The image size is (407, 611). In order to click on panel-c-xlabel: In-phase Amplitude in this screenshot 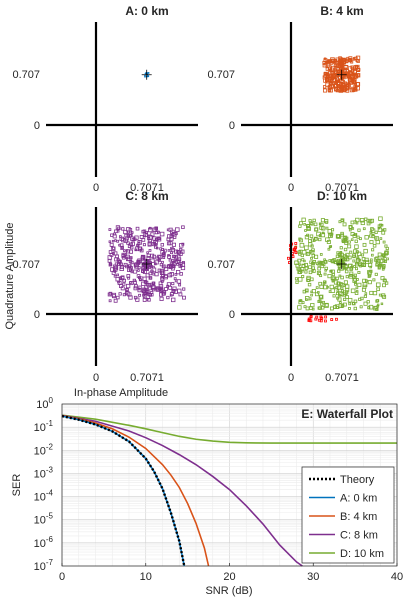, I will do `click(121, 393)`.